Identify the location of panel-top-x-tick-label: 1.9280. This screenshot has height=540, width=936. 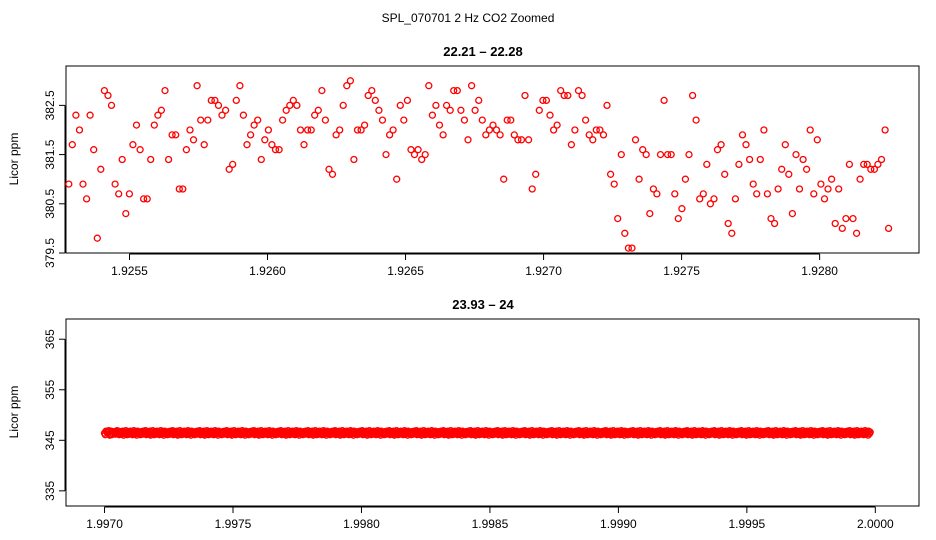
(819, 271).